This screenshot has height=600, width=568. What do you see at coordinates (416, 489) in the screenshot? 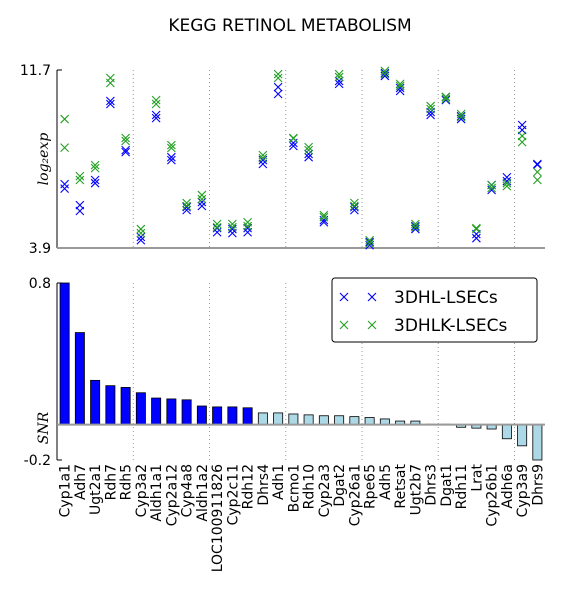
I see `x-tick-label: Ugt2b7` at bounding box center [416, 489].